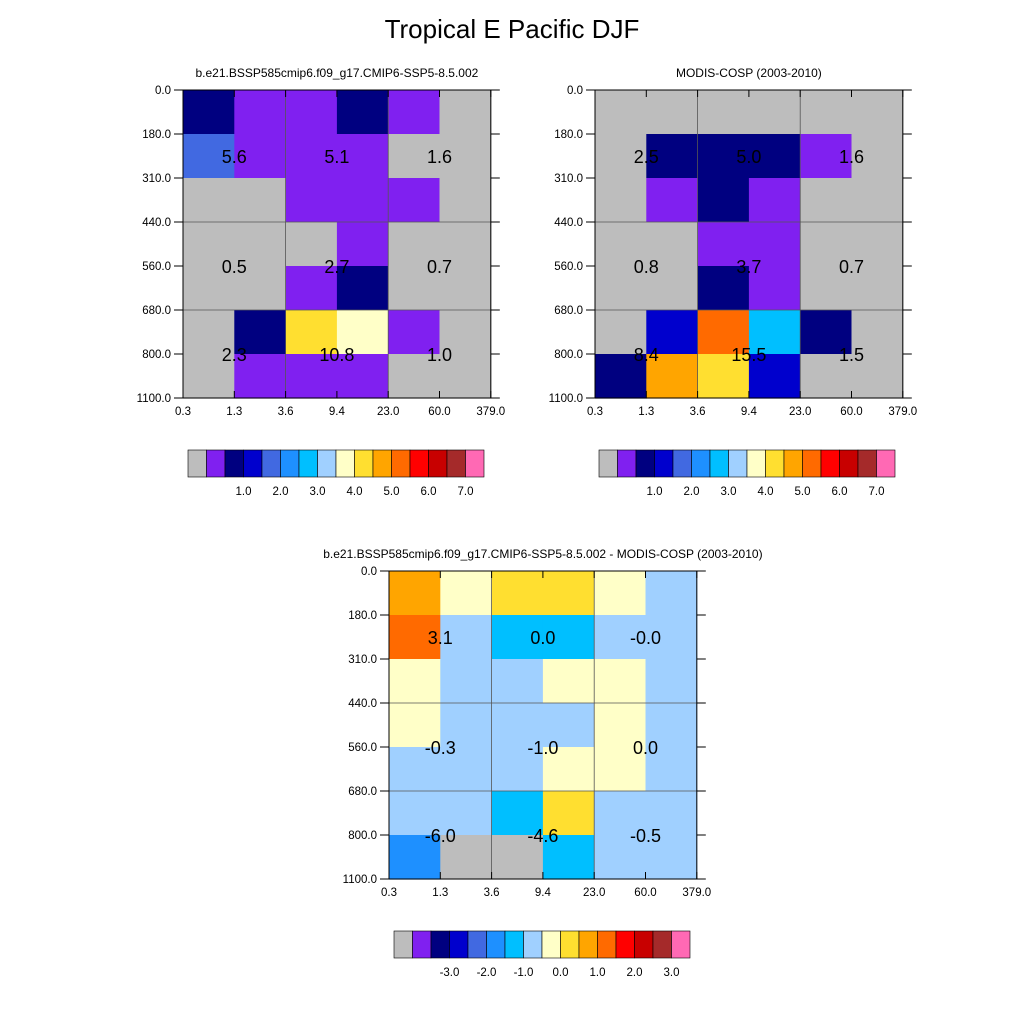  What do you see at coordinates (645, 638) in the screenshot?
I see `block-value-label: -0.0` at bounding box center [645, 638].